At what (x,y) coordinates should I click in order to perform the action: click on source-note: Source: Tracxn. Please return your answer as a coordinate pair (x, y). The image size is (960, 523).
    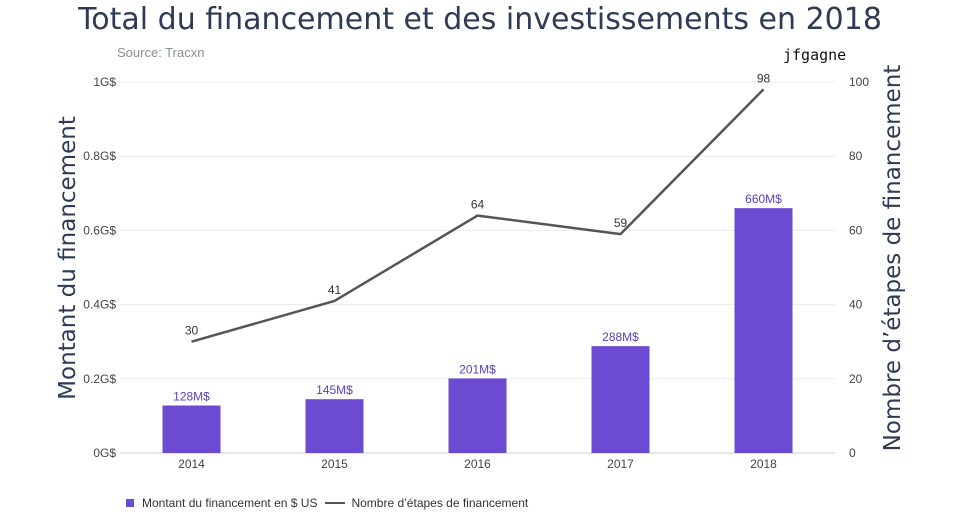
    Looking at the image, I should click on (161, 52).